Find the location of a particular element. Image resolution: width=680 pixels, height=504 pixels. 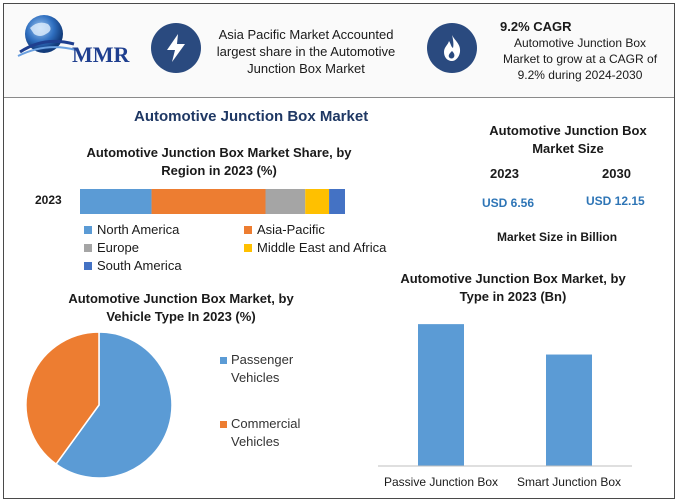

vehicle-pie-chart is located at coordinates (99, 405).